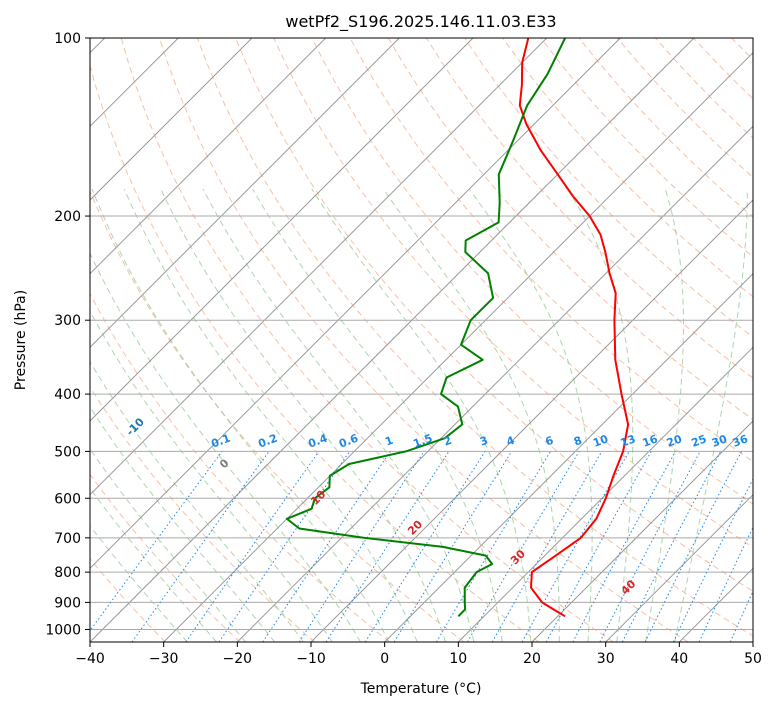 The height and width of the screenshot is (708, 775). I want to click on y-tick-label: 300, so click(67, 321).